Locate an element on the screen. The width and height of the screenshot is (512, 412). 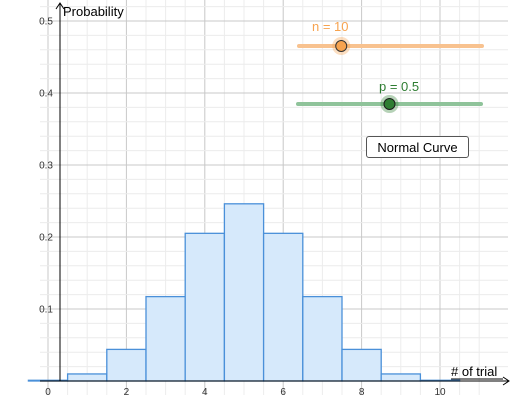
n-slider: n = 10 is located at coordinates (390, 37).